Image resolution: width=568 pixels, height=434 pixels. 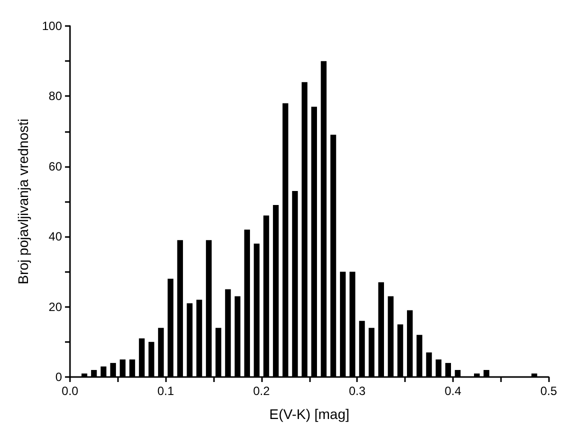 I want to click on x-tick-label: 0.3, so click(x=357, y=391).